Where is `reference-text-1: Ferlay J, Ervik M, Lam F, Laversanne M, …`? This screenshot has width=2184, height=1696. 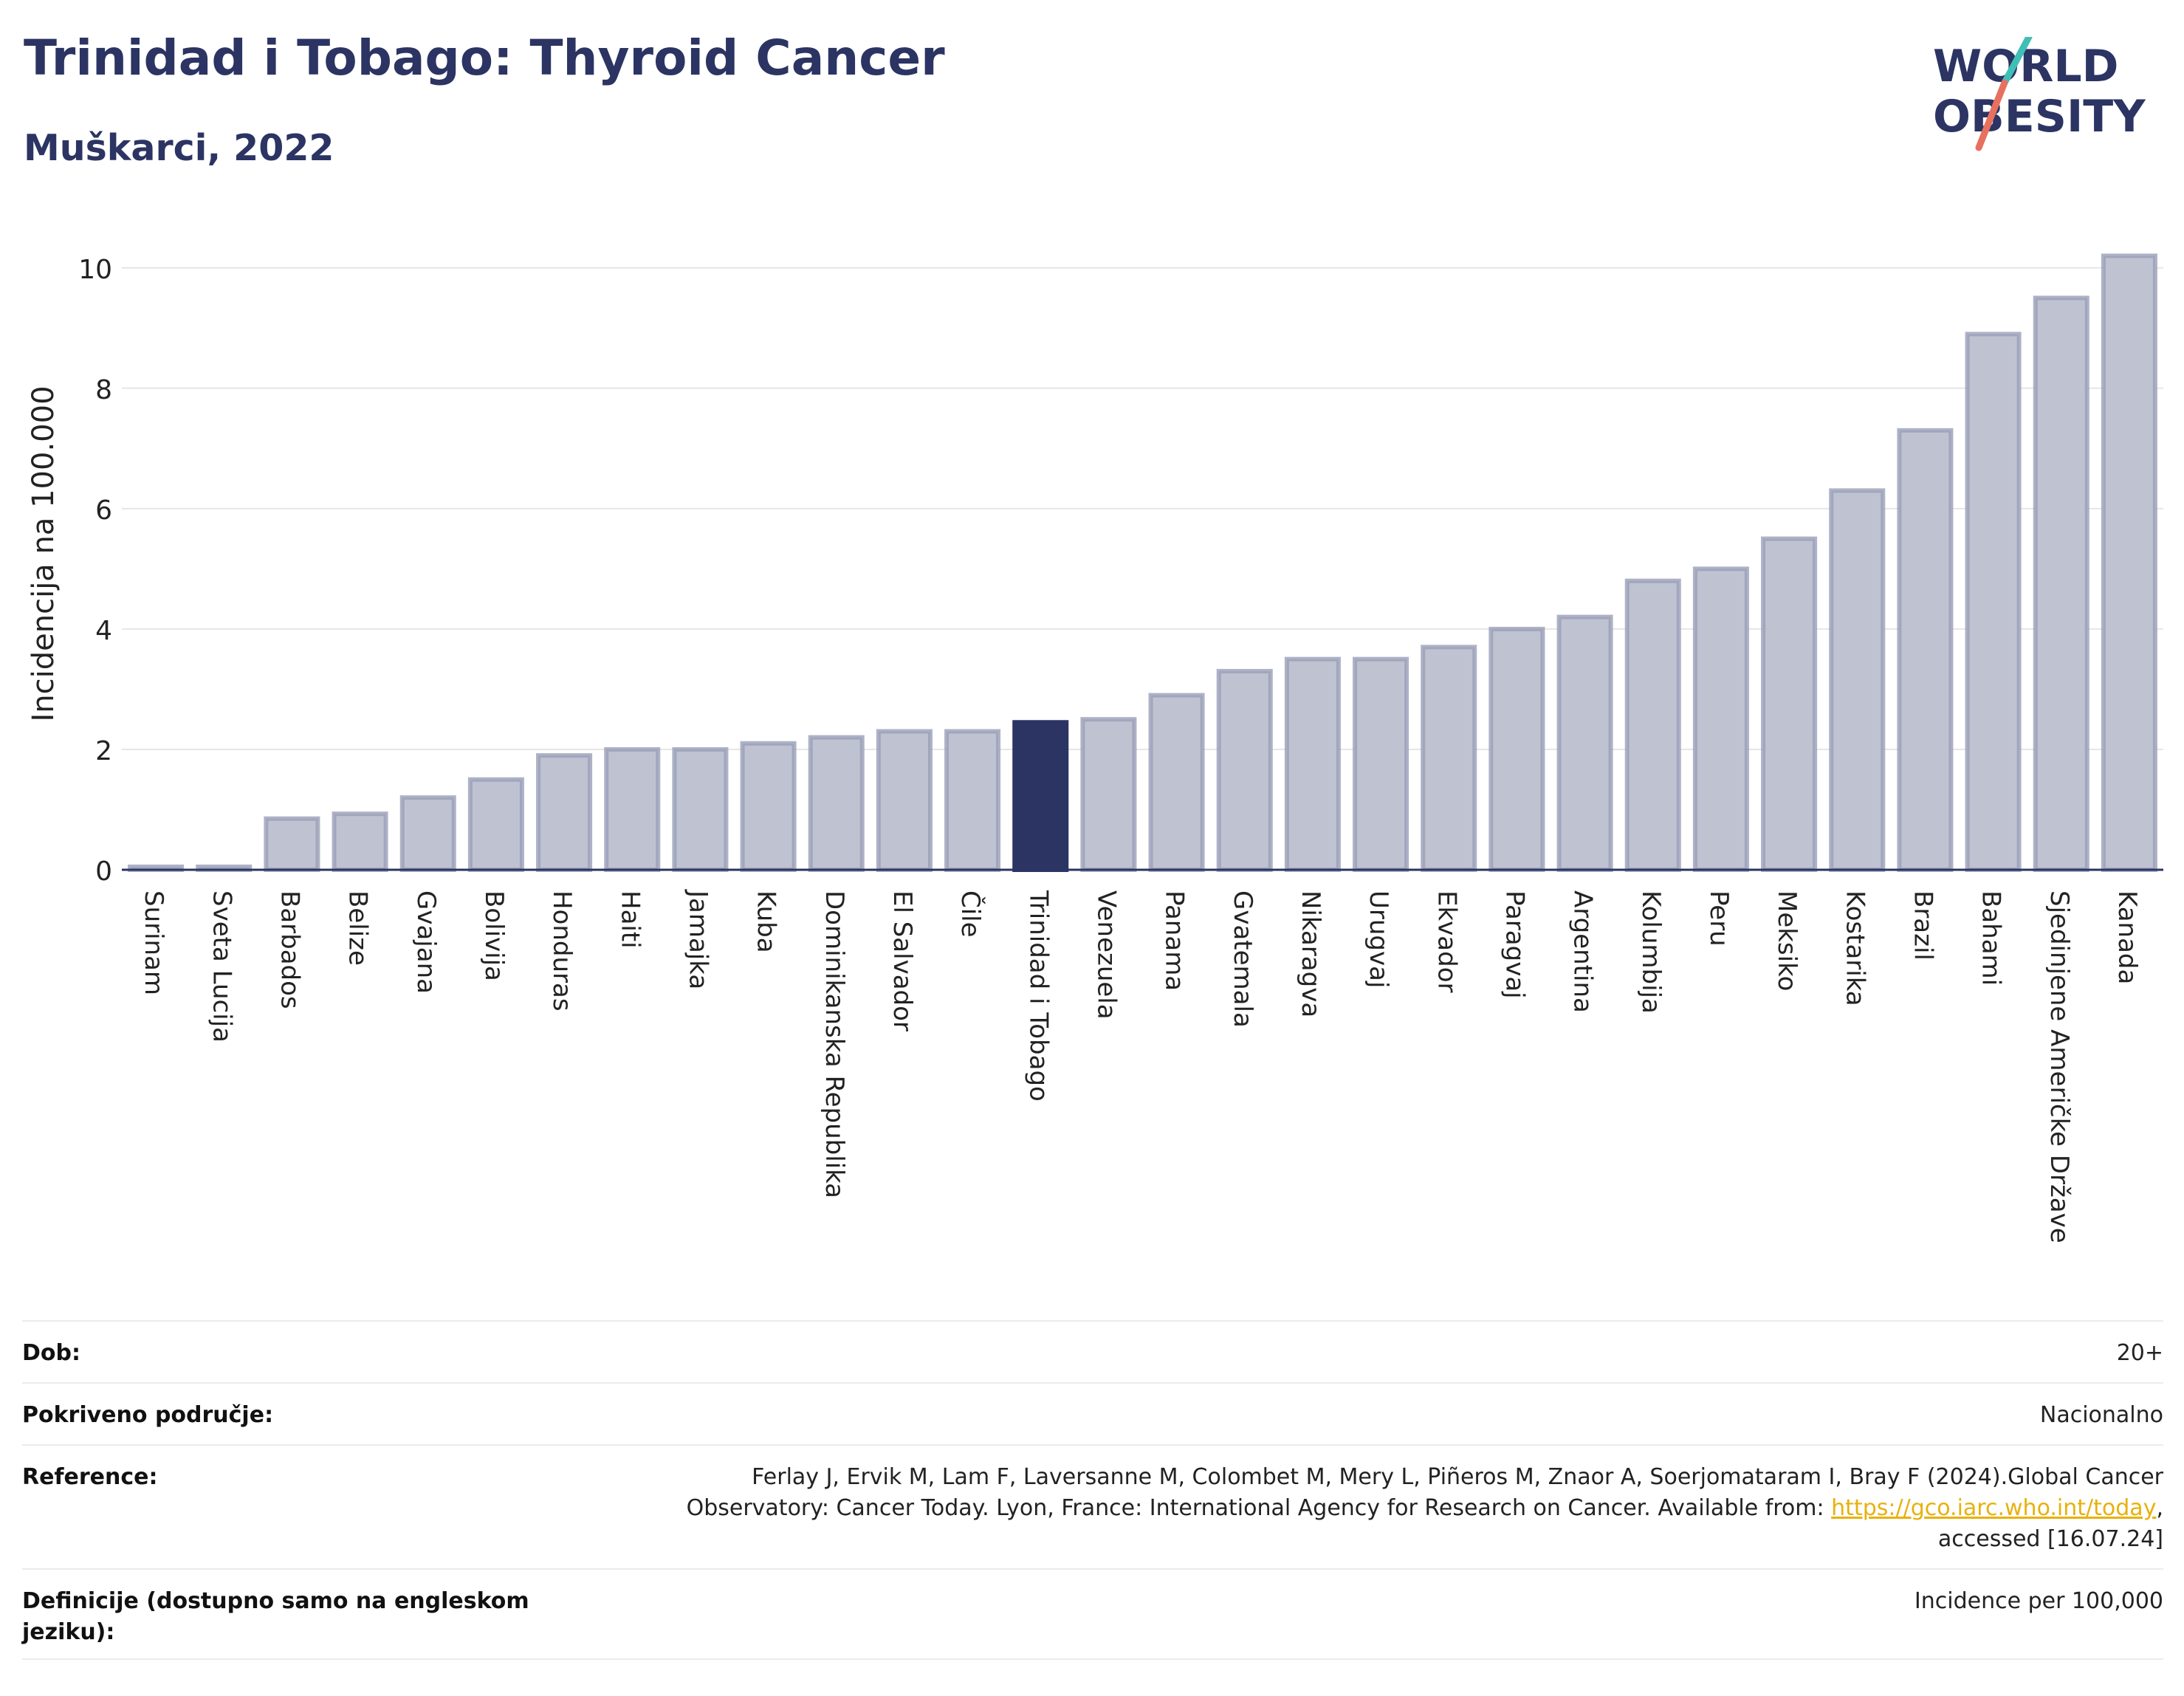
reference-text-1: Ferlay J, Ervik M, Lam F, Laversanne M, … is located at coordinates (1457, 1477).